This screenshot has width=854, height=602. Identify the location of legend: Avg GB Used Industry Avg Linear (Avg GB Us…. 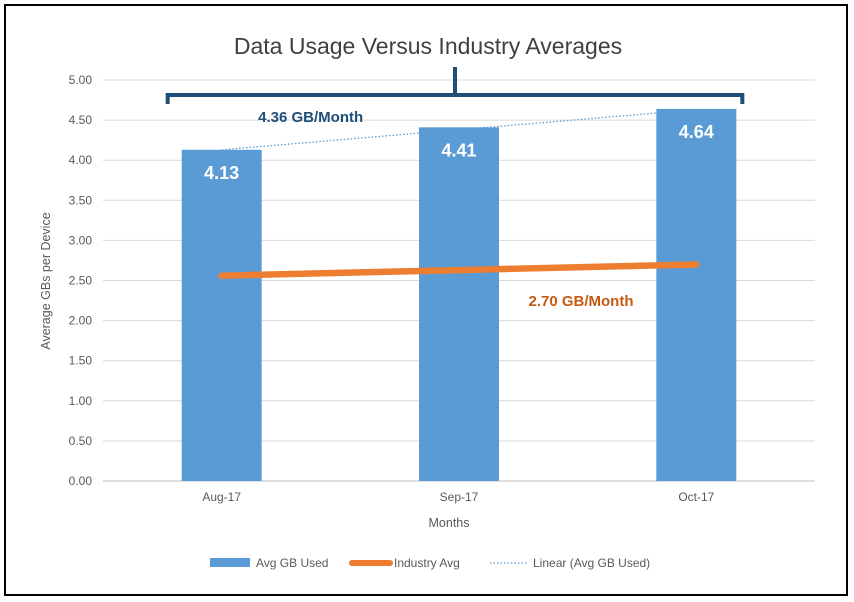
(430, 563).